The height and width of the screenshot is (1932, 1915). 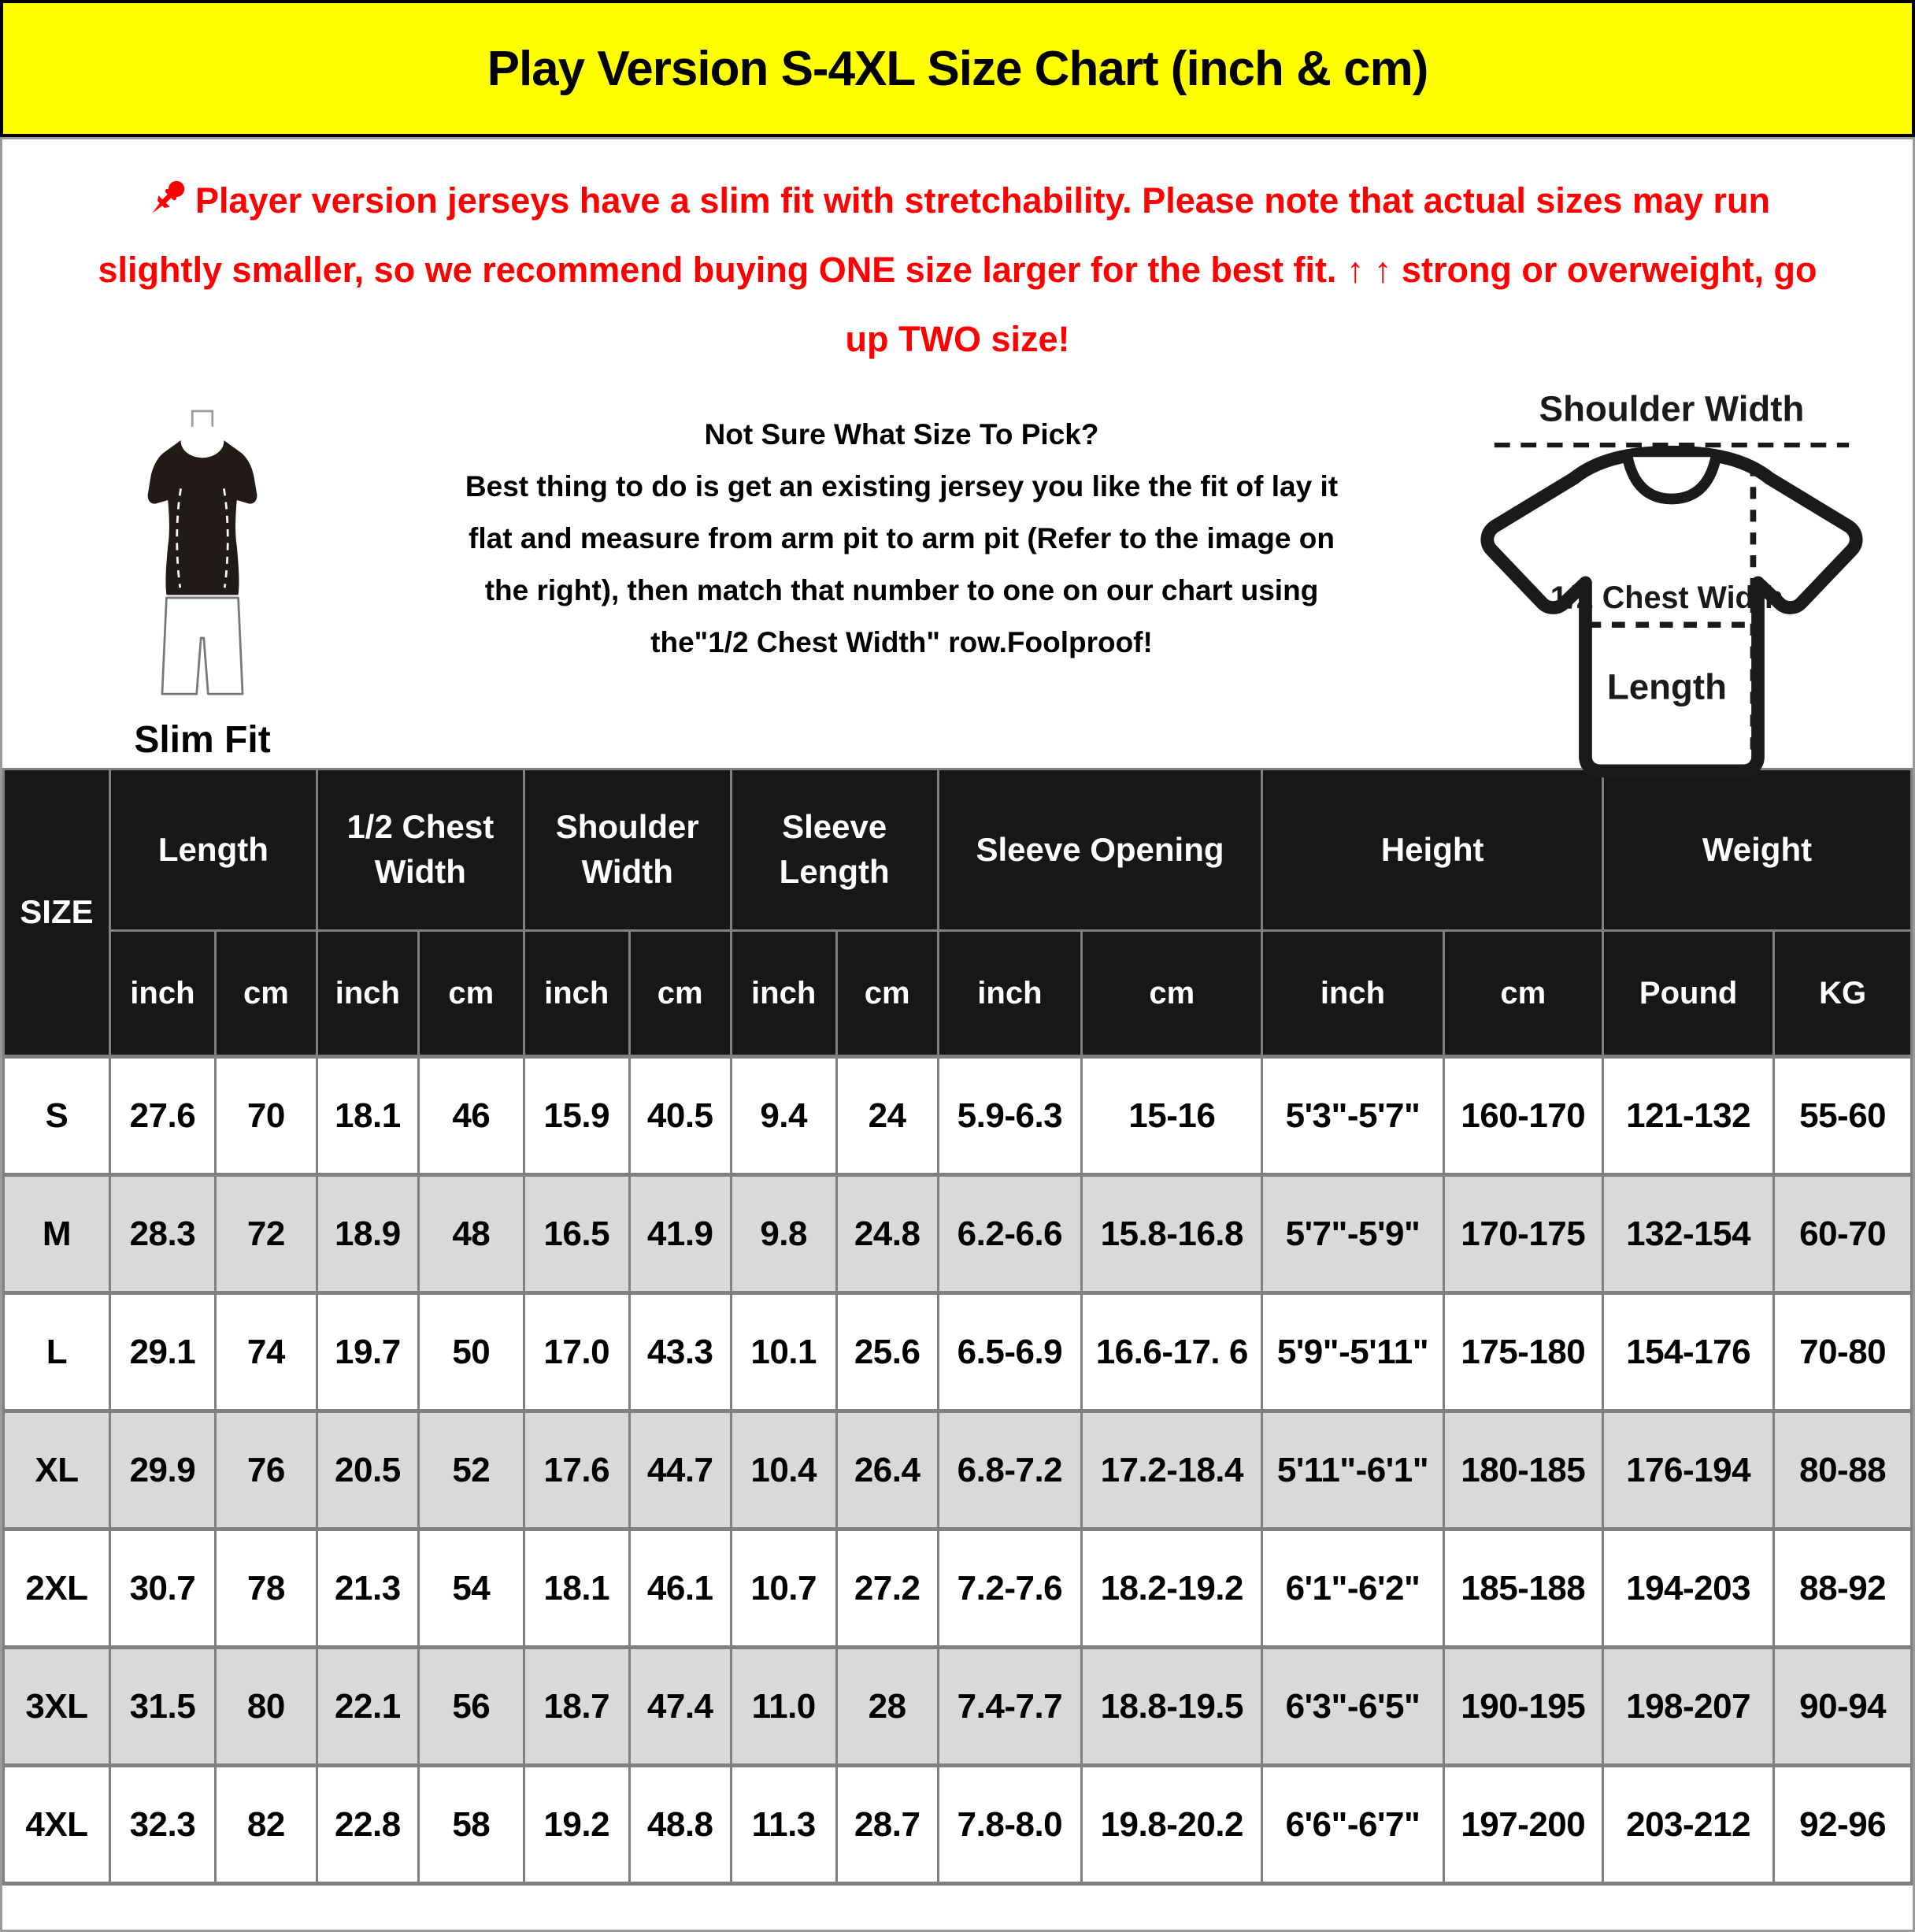 I want to click on table-cell: 9.8, so click(x=783, y=1234).